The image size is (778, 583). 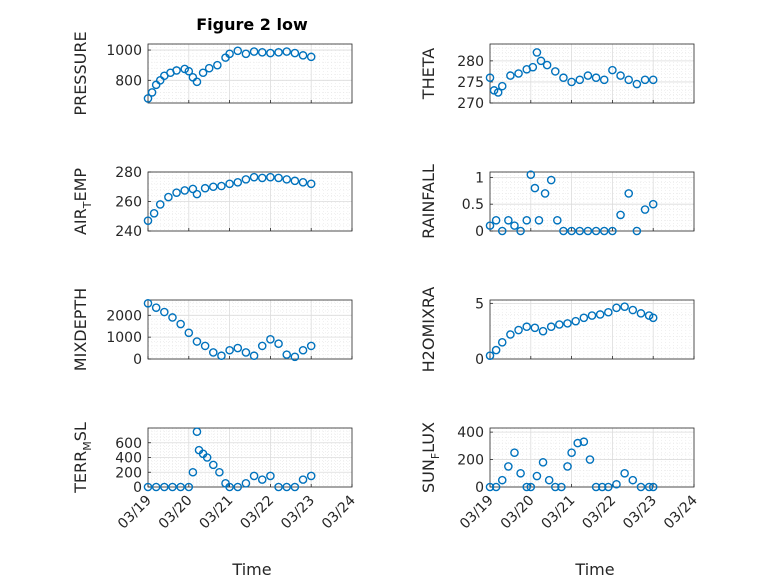 What do you see at coordinates (137, 488) in the screenshot?
I see `y-tick-label: 0` at bounding box center [137, 488].